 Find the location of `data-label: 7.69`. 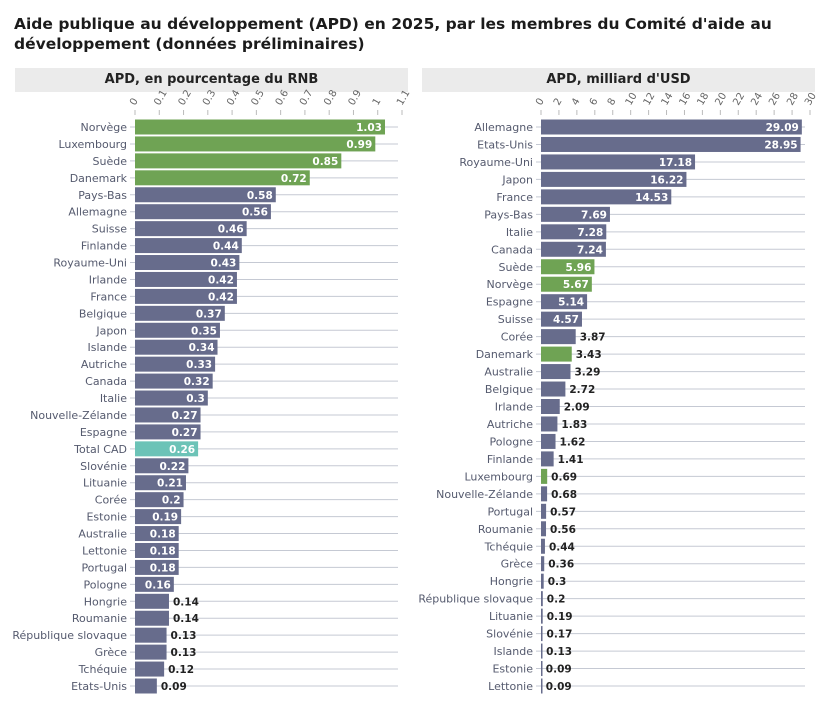

data-label: 7.69 is located at coordinates (594, 215).